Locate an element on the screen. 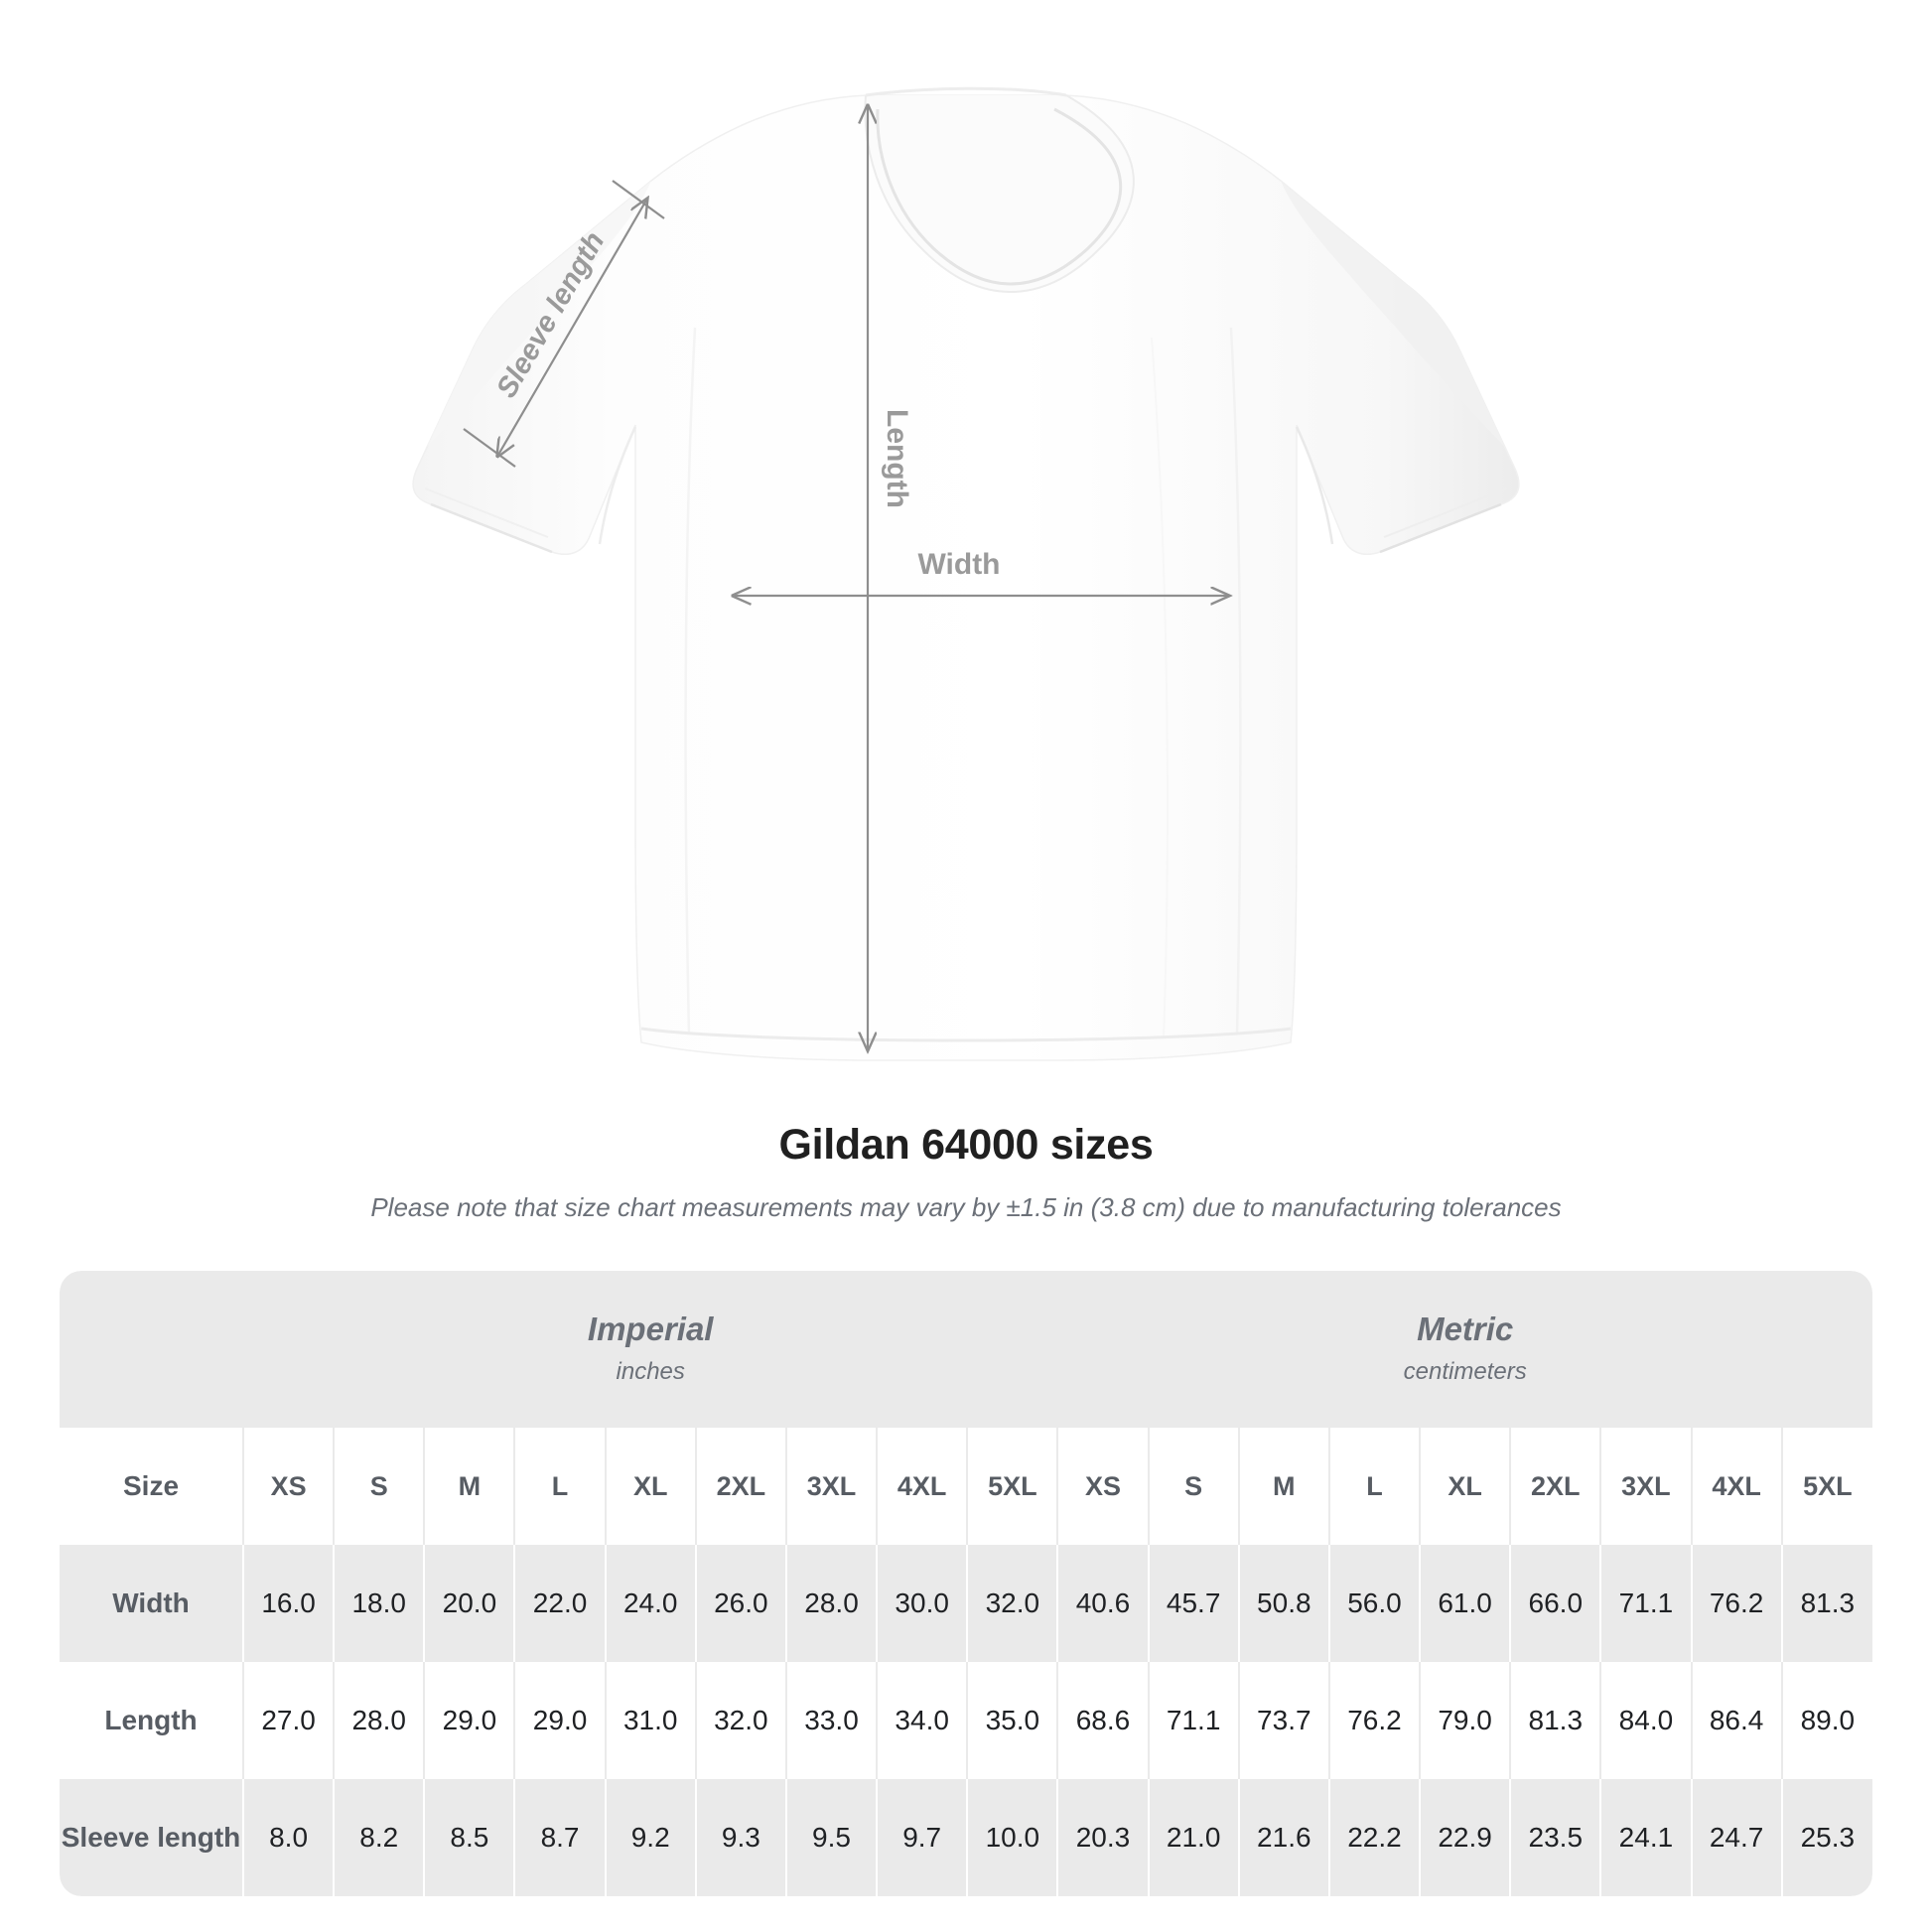 The height and width of the screenshot is (1932, 1932). size-column-header: Size is located at coordinates (152, 1486).